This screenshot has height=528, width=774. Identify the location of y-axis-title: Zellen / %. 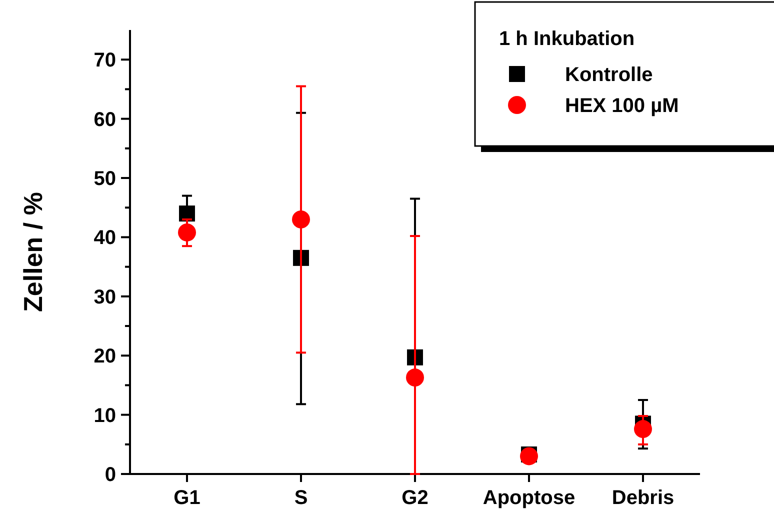
(33, 252).